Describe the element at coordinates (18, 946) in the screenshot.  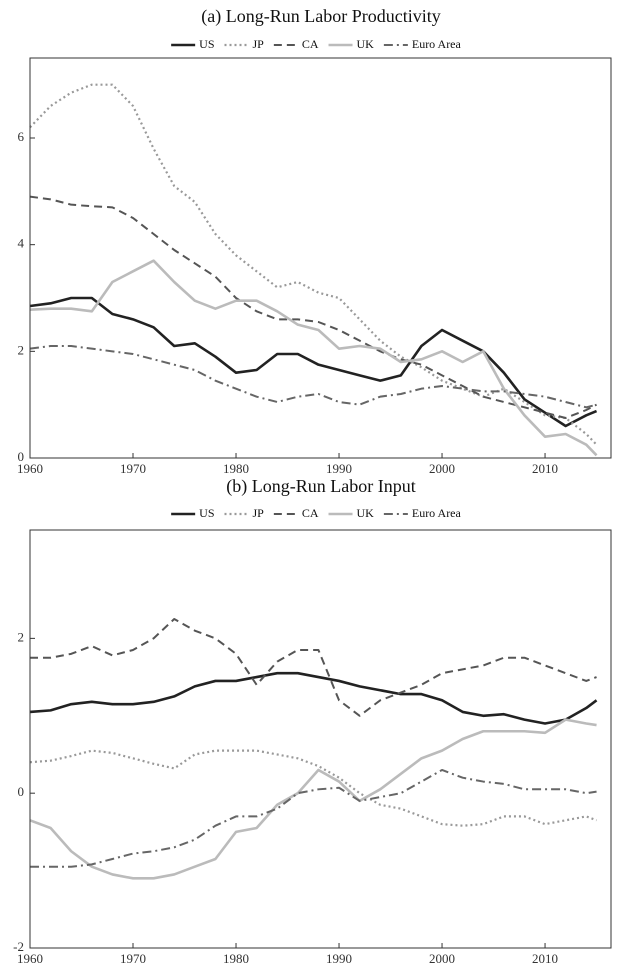
I see `y-tick-label: -2` at that location.